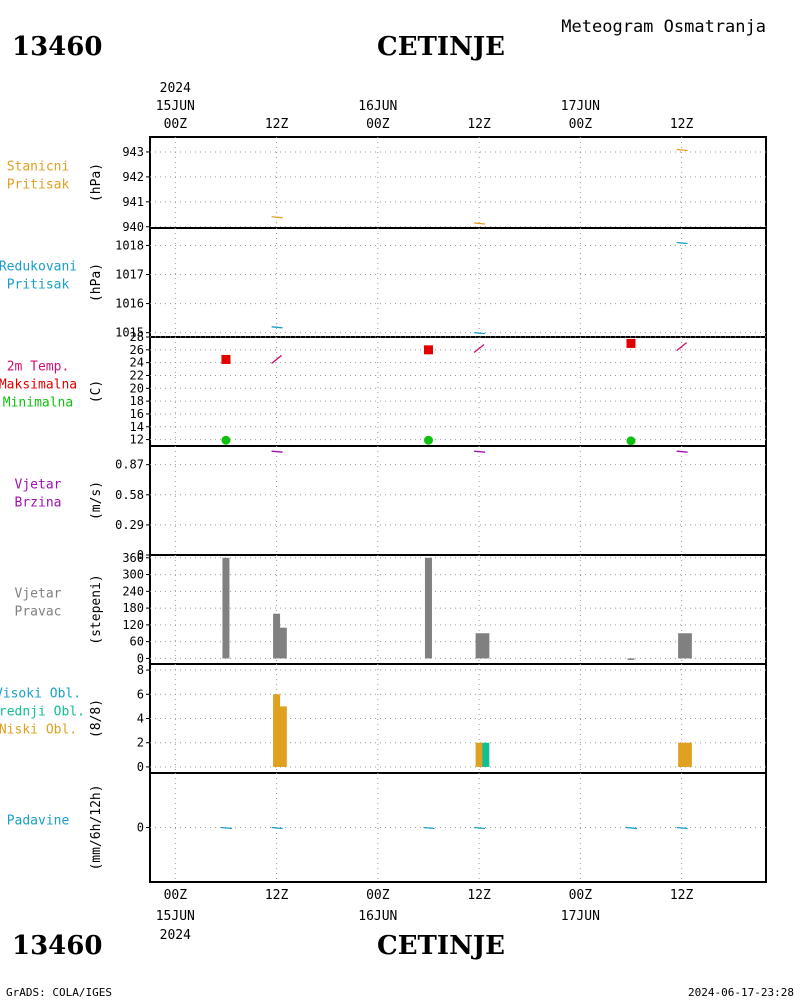 Image resolution: width=800 pixels, height=1000 pixels. Describe the element at coordinates (137, 350) in the screenshot. I see `y-tick-label: 26` at that location.